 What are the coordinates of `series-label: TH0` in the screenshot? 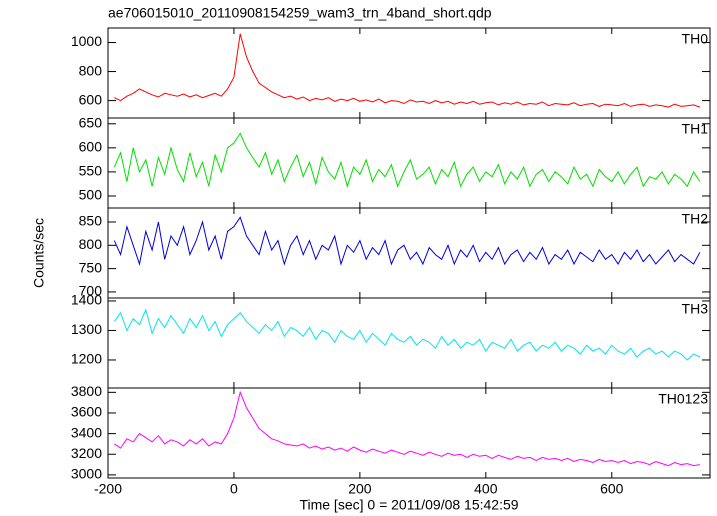 It's located at (695, 39).